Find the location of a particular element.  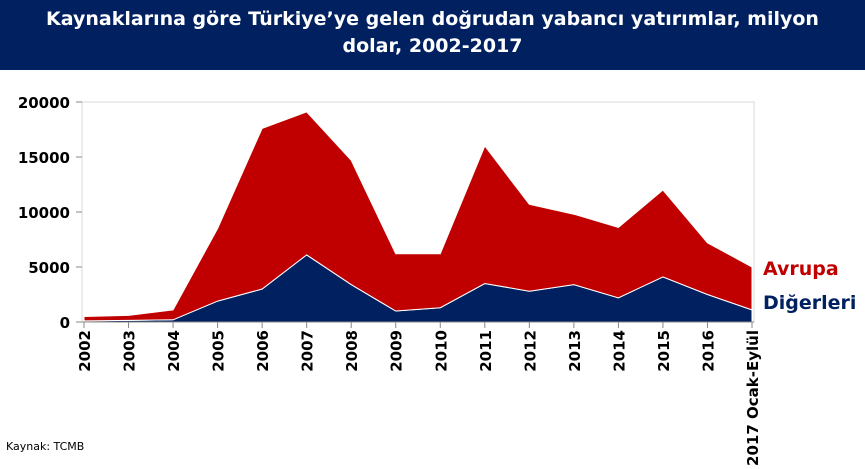

x-tick-label: 2006 is located at coordinates (263, 351).